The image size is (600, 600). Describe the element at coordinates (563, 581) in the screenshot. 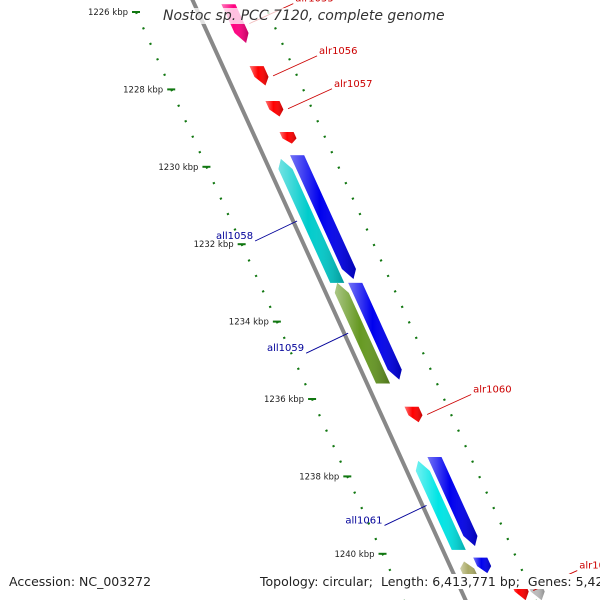

I see `gene-count-text: Genes: 5,428` at that location.